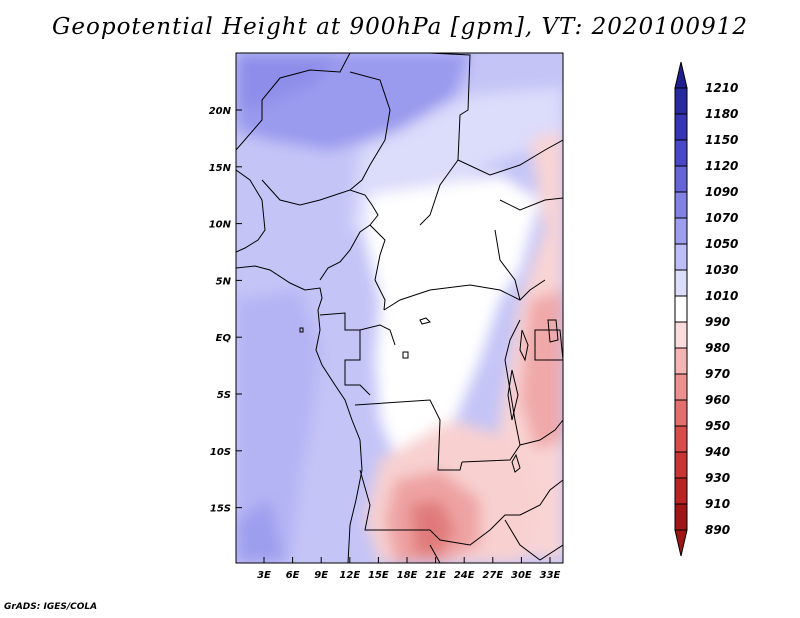 This screenshot has width=800, height=618. I want to click on colorbar-label: 890, so click(717, 530).